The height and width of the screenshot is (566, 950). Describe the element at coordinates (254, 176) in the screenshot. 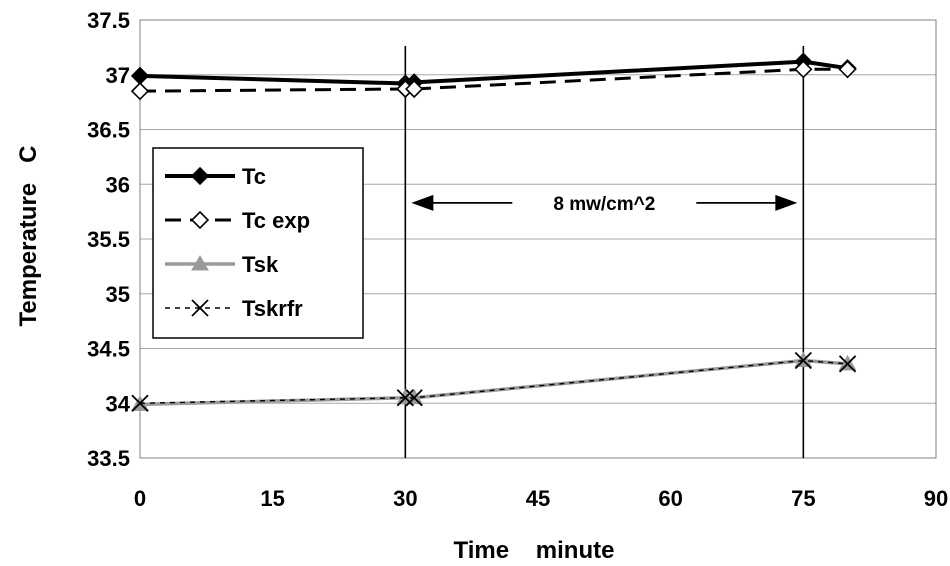

I see `legend-label-tc: Tc` at that location.